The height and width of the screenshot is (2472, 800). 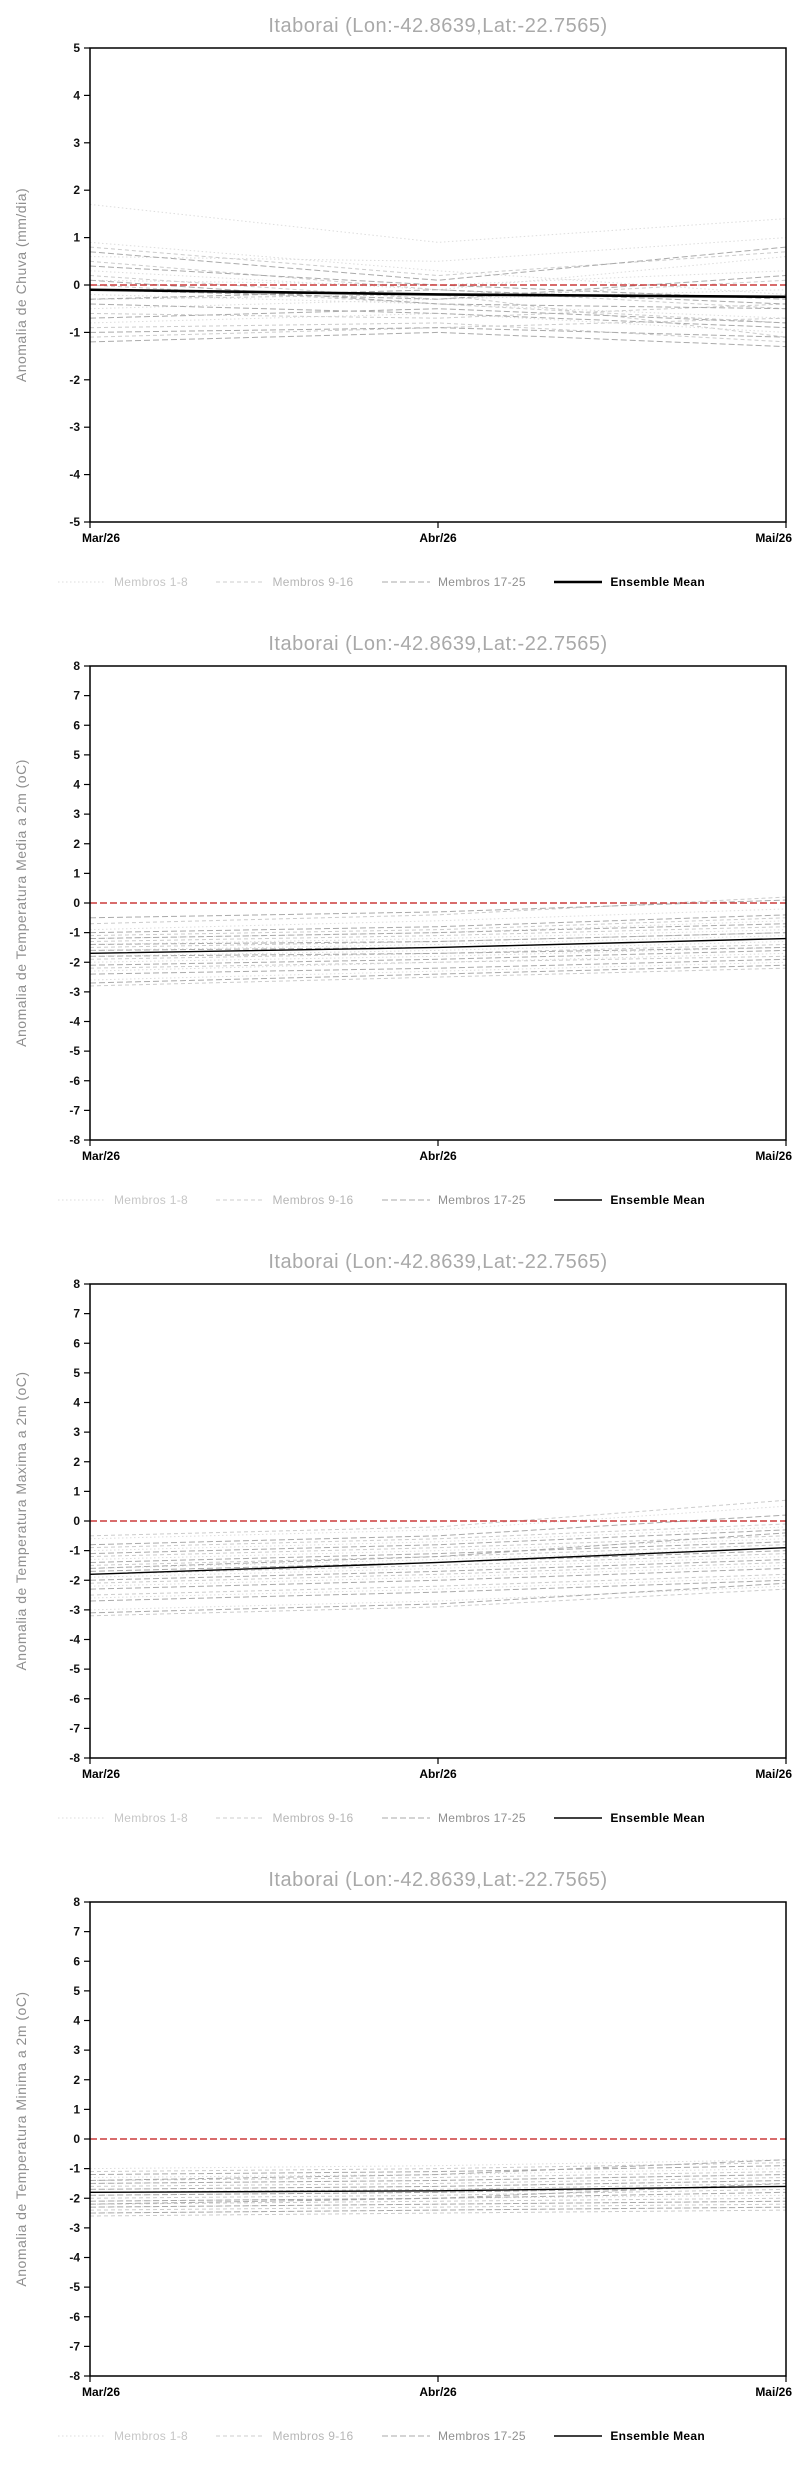 I want to click on y-tick-label: -3, so click(x=74, y=427).